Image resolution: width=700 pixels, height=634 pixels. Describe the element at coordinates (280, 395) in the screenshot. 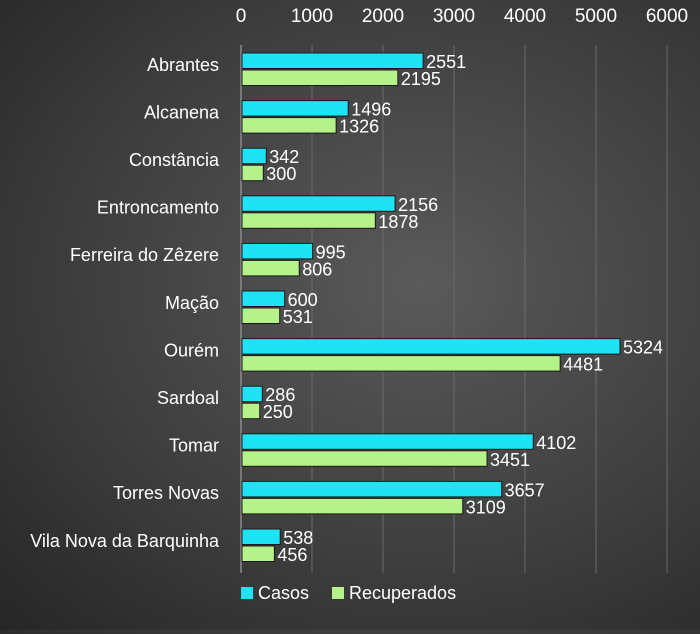

I see `data-label: 286` at that location.